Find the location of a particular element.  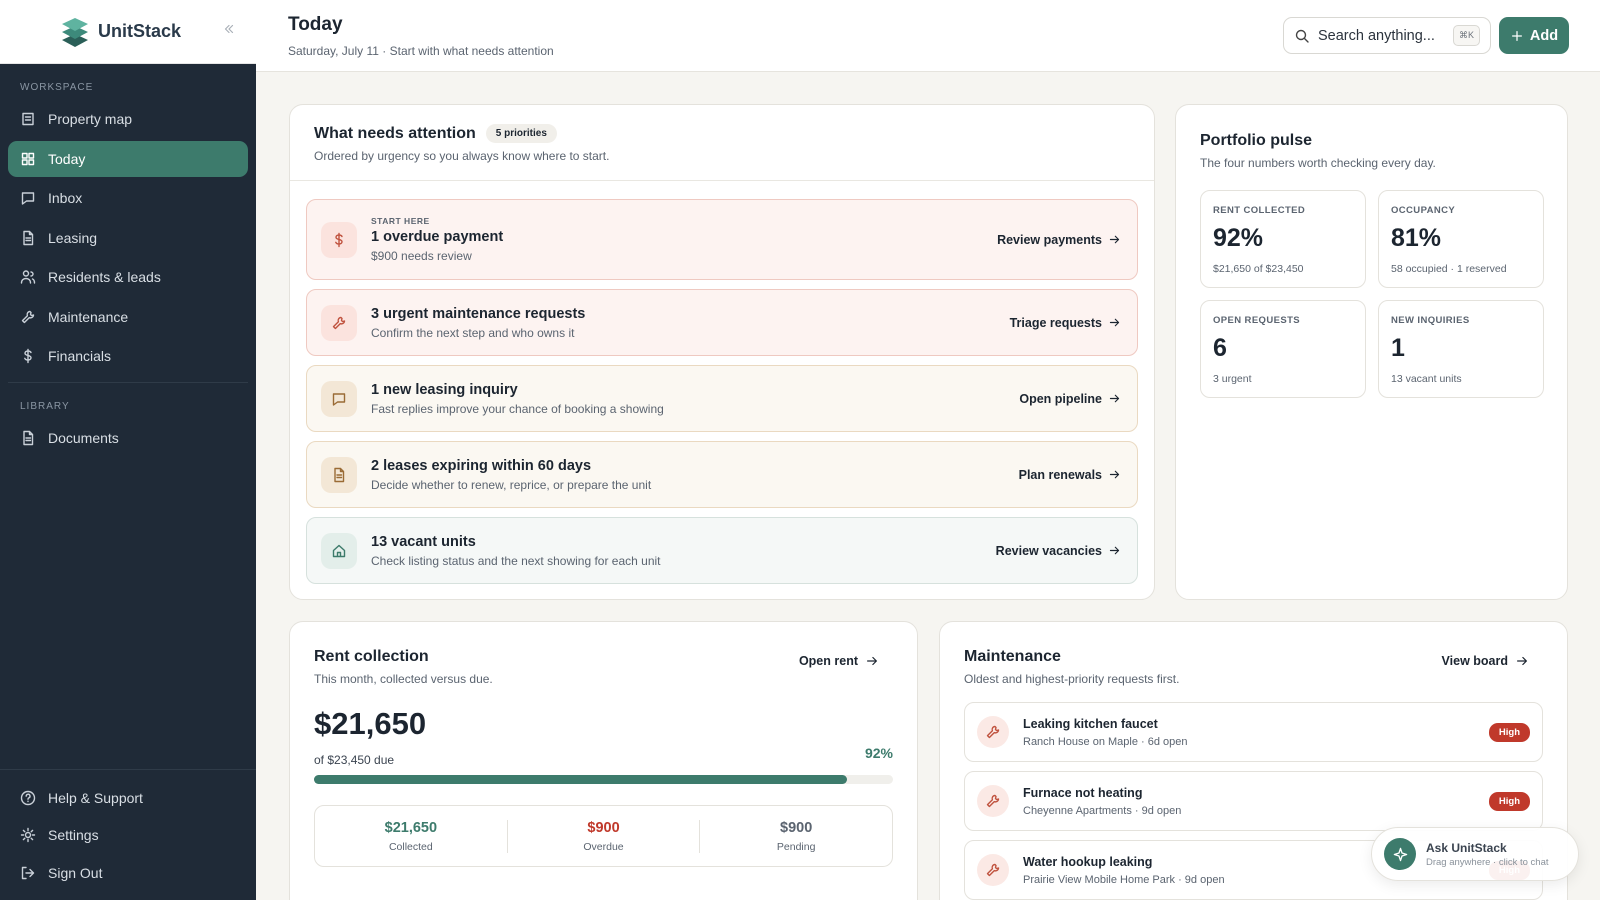

item-action: Triage requests is located at coordinates (1065, 323).